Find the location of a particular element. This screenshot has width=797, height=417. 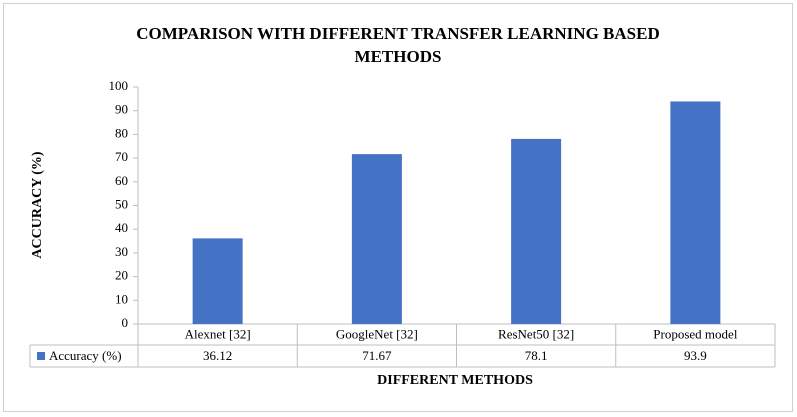

table-value: 36.12 is located at coordinates (217, 355).